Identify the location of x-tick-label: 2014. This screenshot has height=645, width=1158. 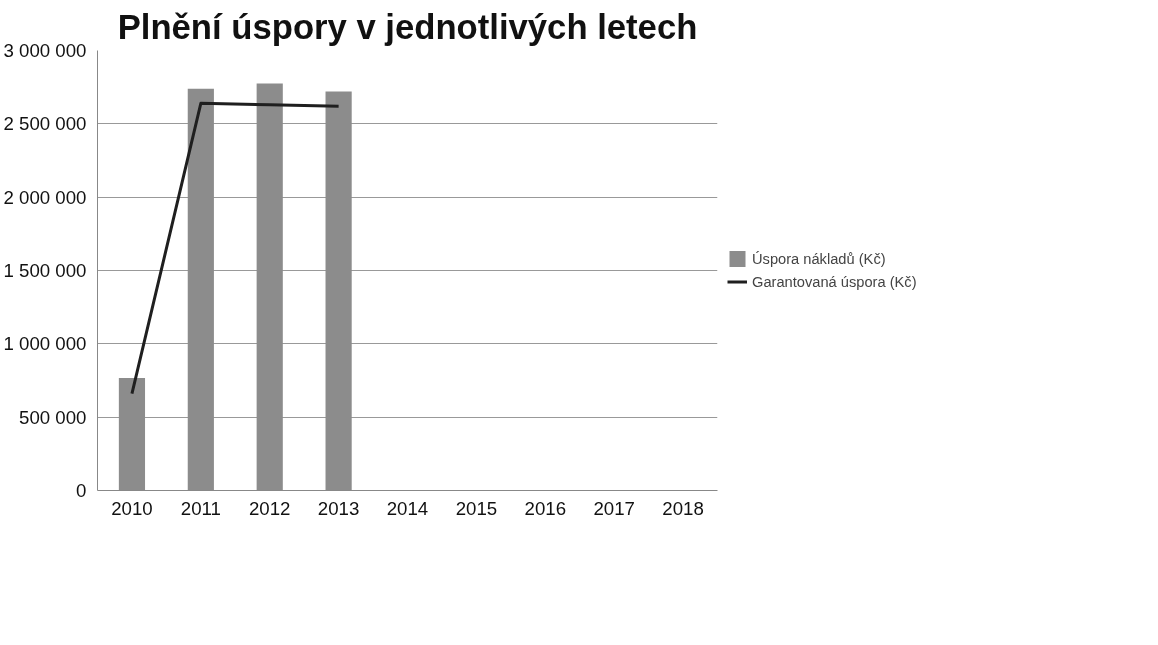
(407, 508).